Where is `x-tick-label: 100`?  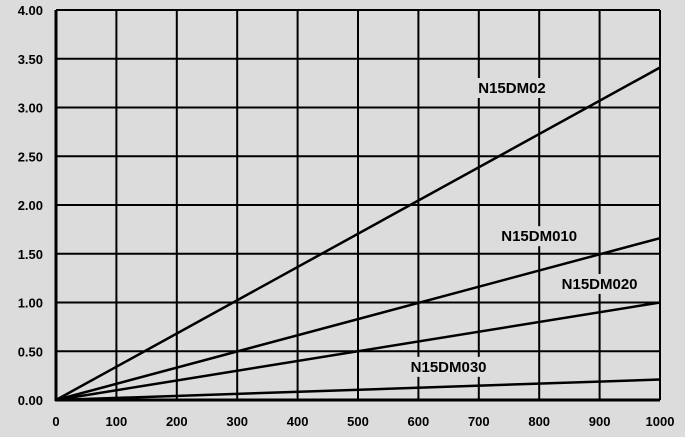 x-tick-label: 100 is located at coordinates (117, 421).